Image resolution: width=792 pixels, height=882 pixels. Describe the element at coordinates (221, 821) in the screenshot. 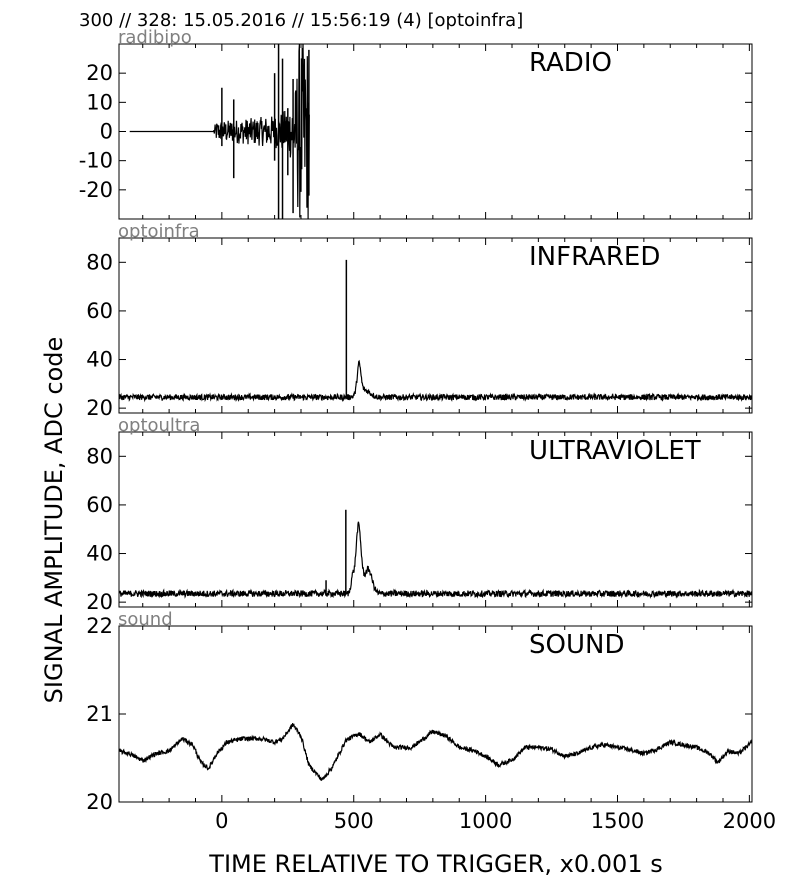

I see `x-tick-label: 0` at that location.